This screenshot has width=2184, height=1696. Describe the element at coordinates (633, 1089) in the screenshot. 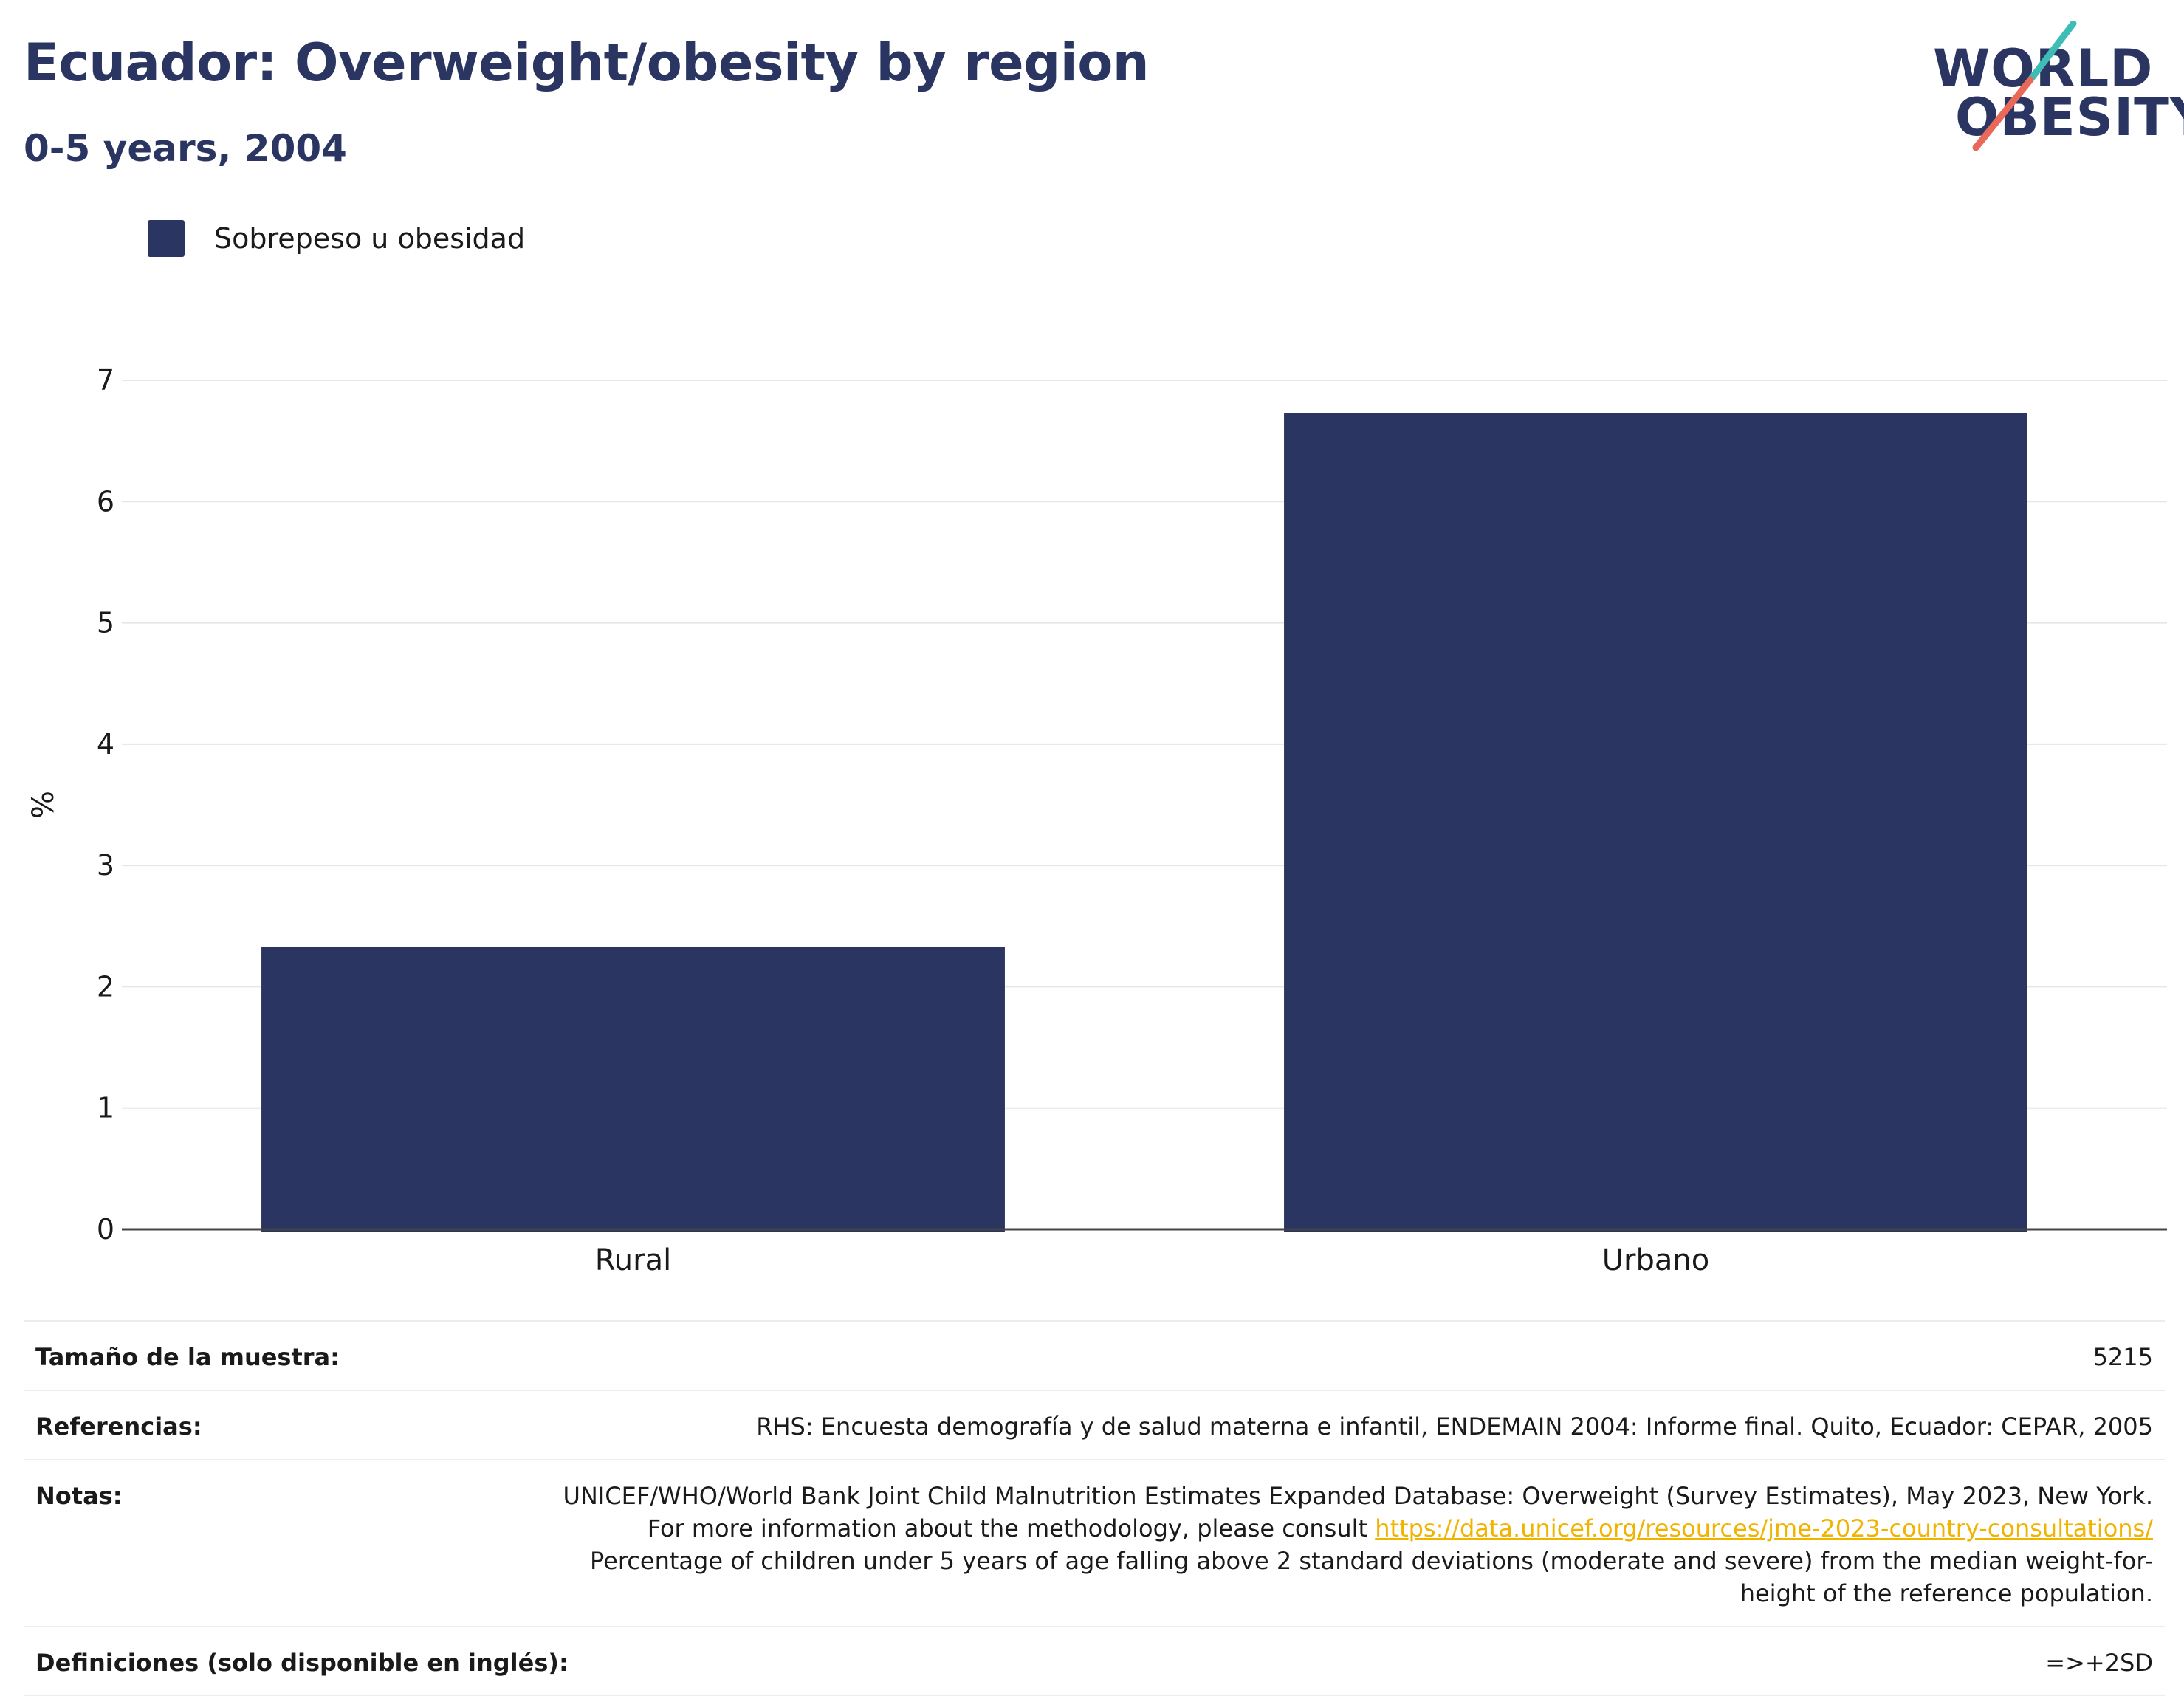

I see `bar` at that location.